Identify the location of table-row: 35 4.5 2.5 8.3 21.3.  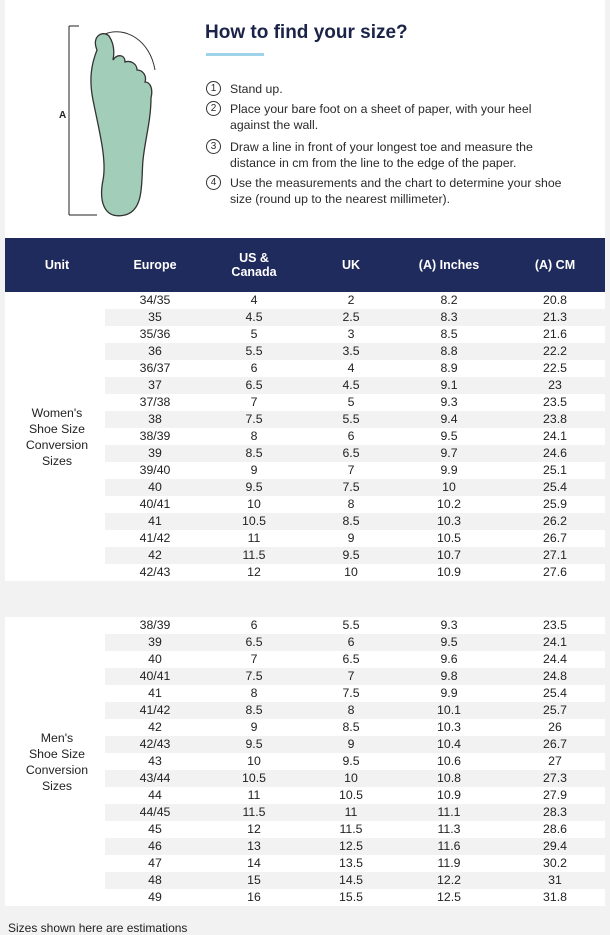
(355, 317).